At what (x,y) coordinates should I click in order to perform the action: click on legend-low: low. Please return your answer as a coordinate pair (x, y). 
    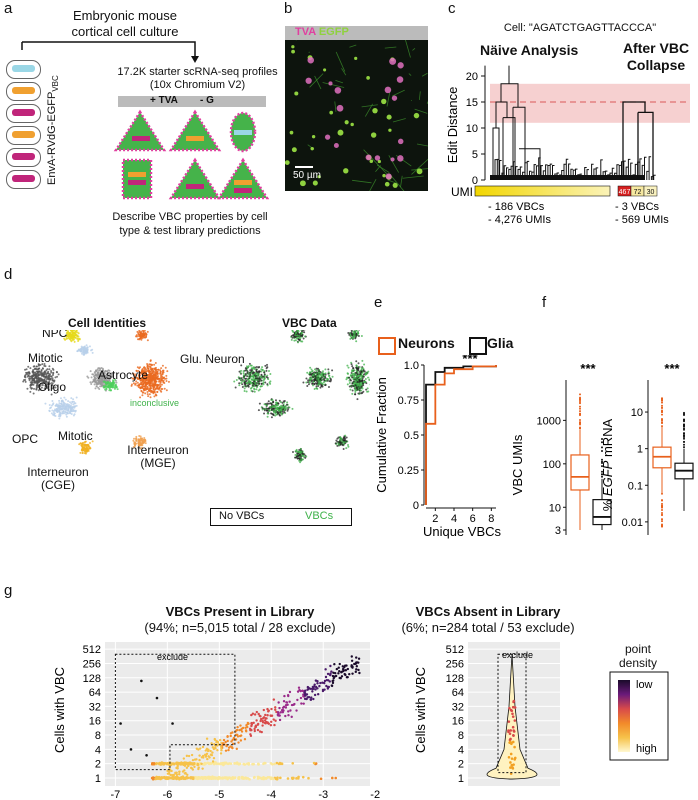
    Looking at the image, I should click on (644, 685).